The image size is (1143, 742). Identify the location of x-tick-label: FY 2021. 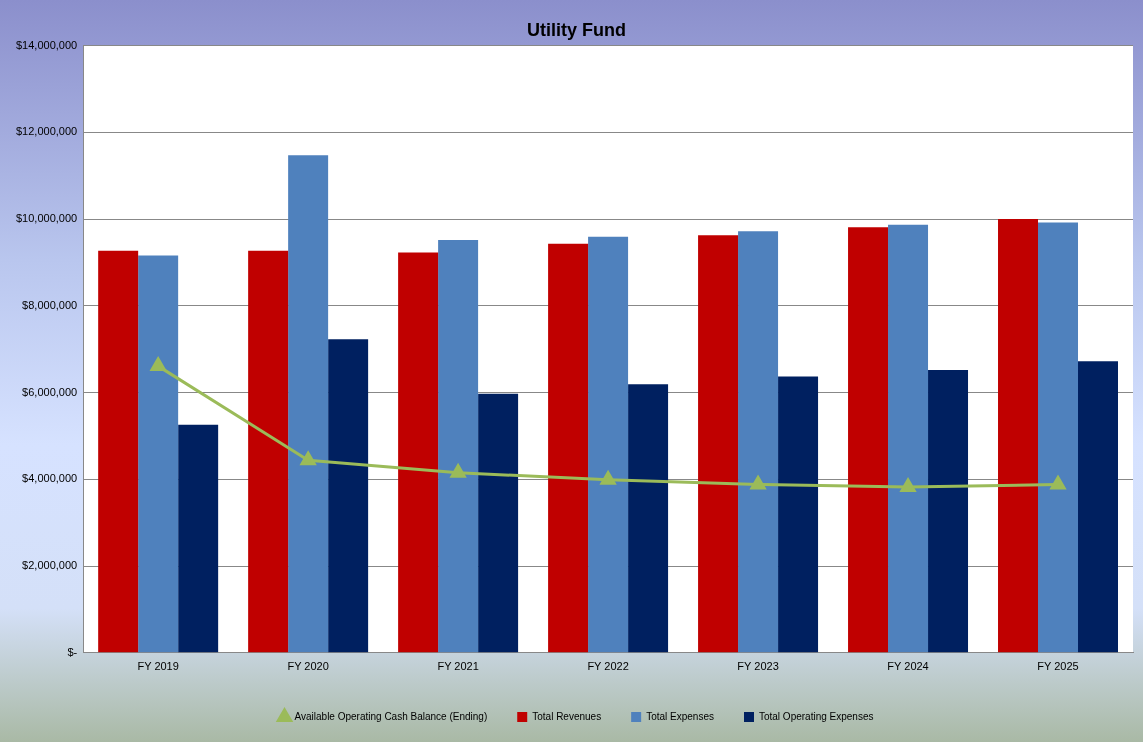
(458, 666).